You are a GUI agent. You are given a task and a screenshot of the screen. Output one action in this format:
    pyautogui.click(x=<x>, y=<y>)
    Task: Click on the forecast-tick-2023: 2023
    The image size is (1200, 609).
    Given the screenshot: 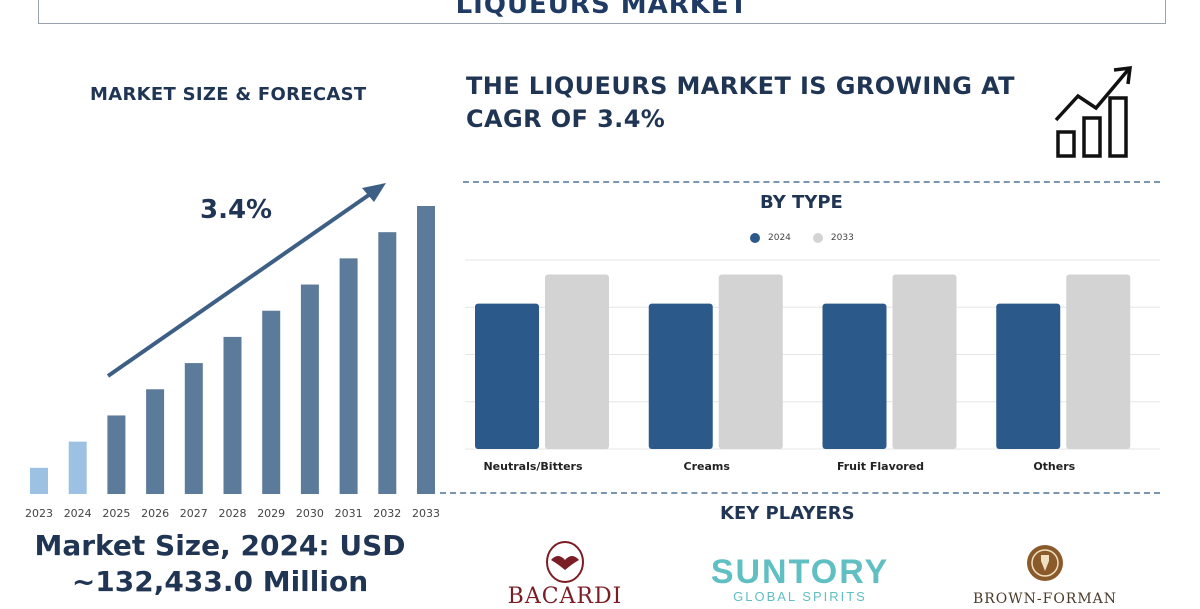 What is the action you would take?
    pyautogui.click(x=39, y=513)
    